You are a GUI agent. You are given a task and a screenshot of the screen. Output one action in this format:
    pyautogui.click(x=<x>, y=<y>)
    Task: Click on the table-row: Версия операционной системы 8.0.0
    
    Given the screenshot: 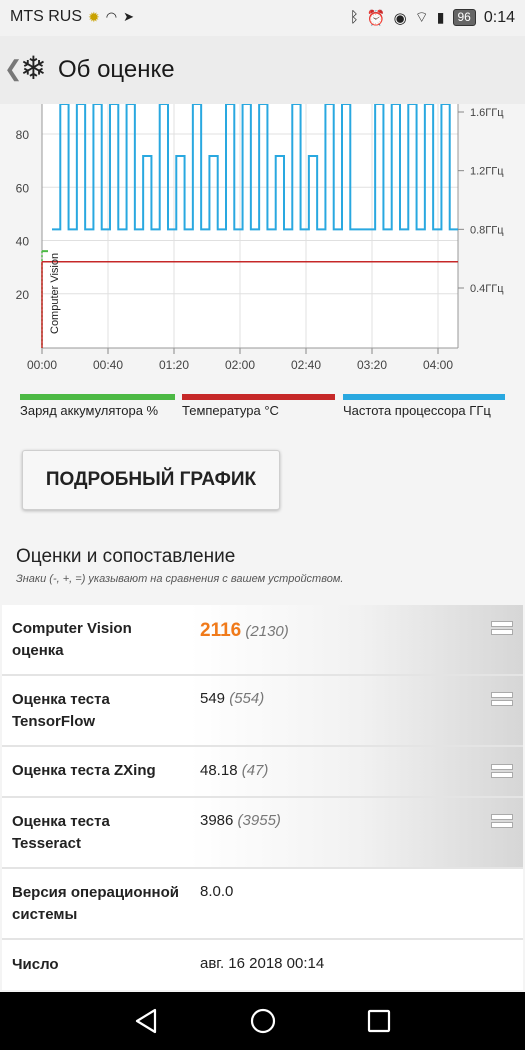 What is the action you would take?
    pyautogui.click(x=262, y=904)
    